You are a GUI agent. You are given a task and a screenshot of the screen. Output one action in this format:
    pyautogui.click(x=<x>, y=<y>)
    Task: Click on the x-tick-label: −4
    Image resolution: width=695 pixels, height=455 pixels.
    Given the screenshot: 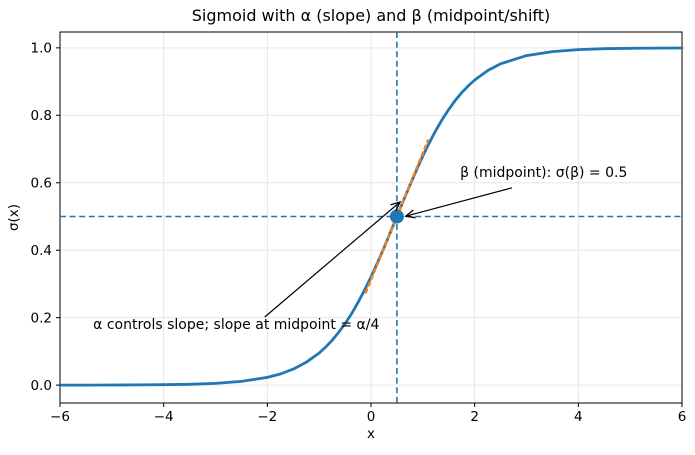 What is the action you would take?
    pyautogui.click(x=164, y=417)
    